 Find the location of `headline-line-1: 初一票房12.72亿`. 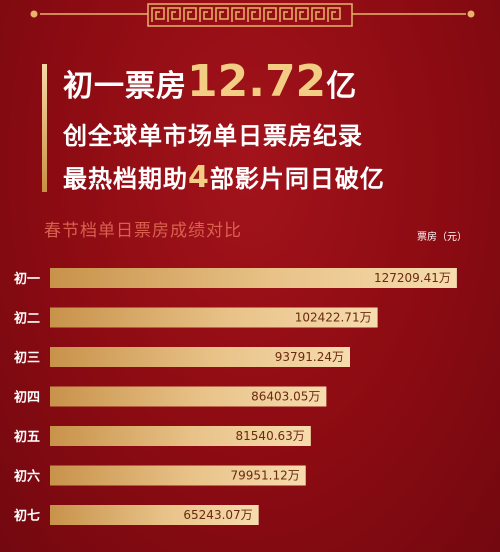

headline-line-1: 初一票房12.72亿 is located at coordinates (210, 84).